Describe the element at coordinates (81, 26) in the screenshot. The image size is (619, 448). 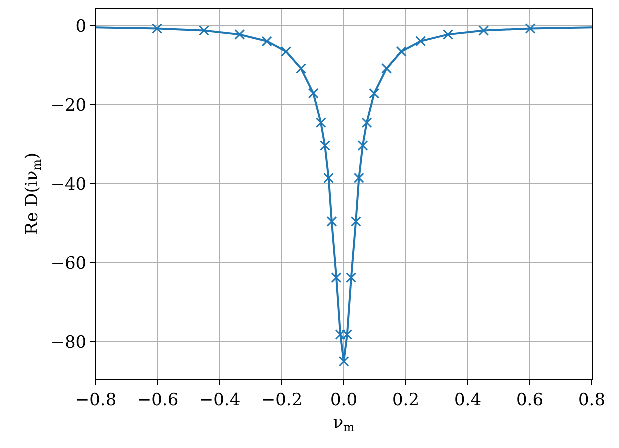
I see `y-tick-label: 0` at that location.